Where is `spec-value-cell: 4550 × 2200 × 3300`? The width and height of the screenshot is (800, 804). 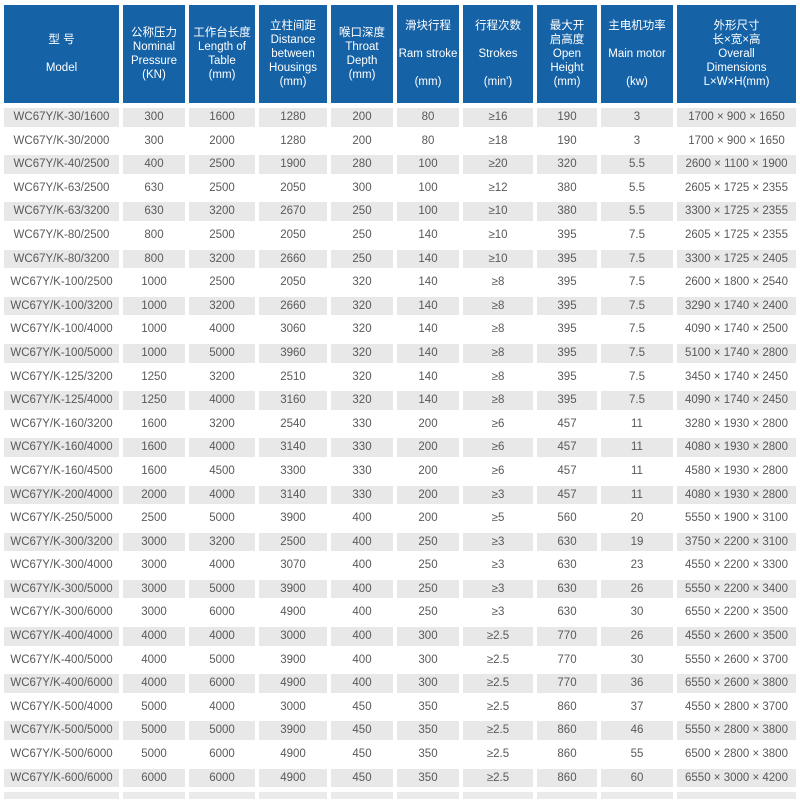 spec-value-cell: 4550 × 2200 × 3300 is located at coordinates (736, 565).